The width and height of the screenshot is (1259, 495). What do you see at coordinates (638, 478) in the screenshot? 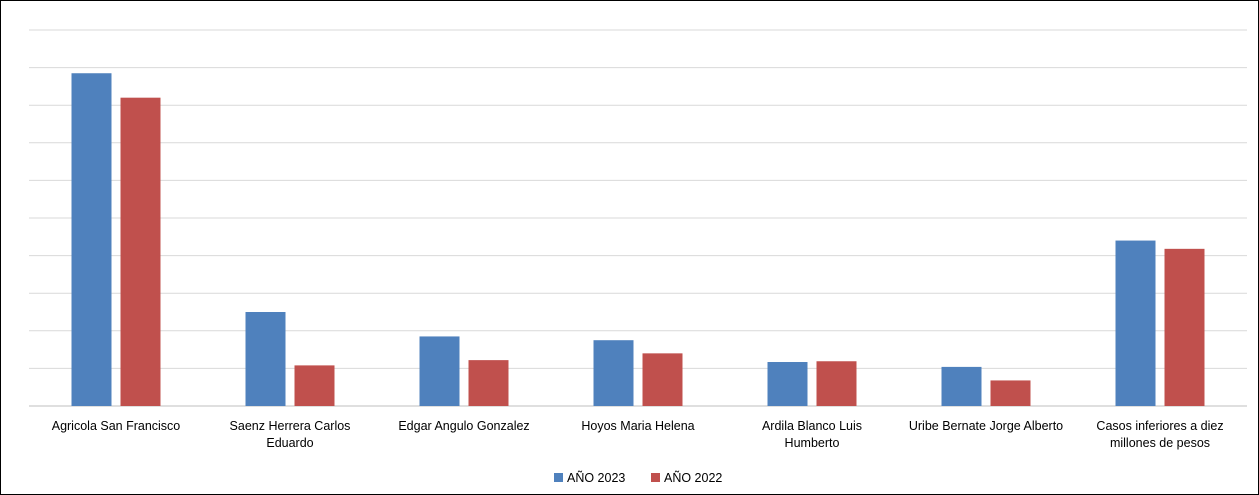
I see `legend: AÑO 2023 AÑO 2022` at bounding box center [638, 478].